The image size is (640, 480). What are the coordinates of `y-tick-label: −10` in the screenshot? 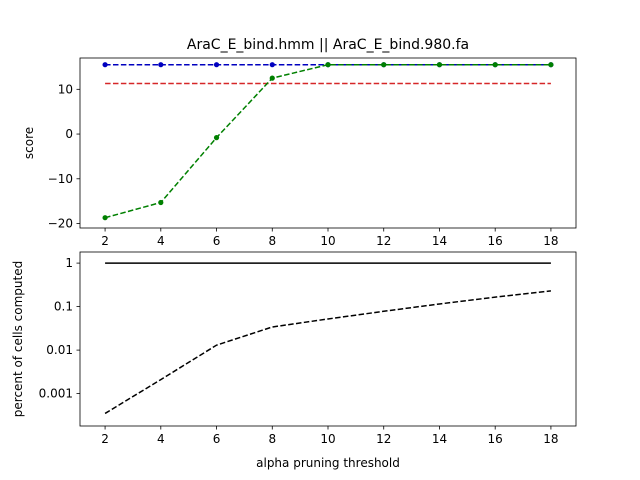 It's located at (60, 179).